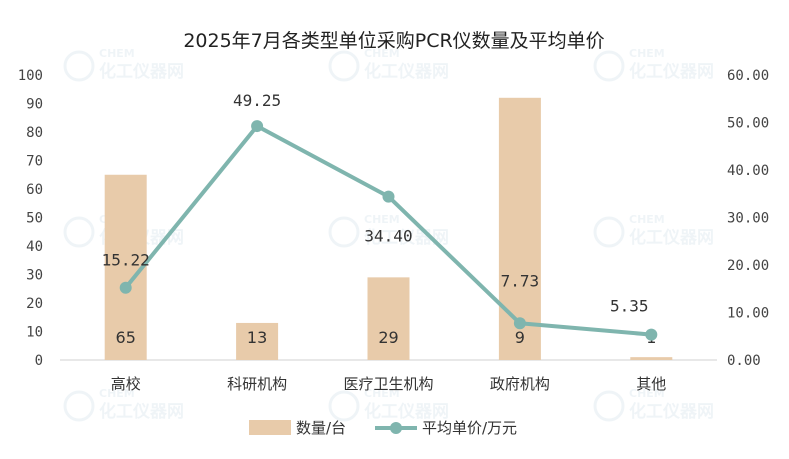  Describe the element at coordinates (34, 190) in the screenshot. I see `left-tick-label: 60` at that location.